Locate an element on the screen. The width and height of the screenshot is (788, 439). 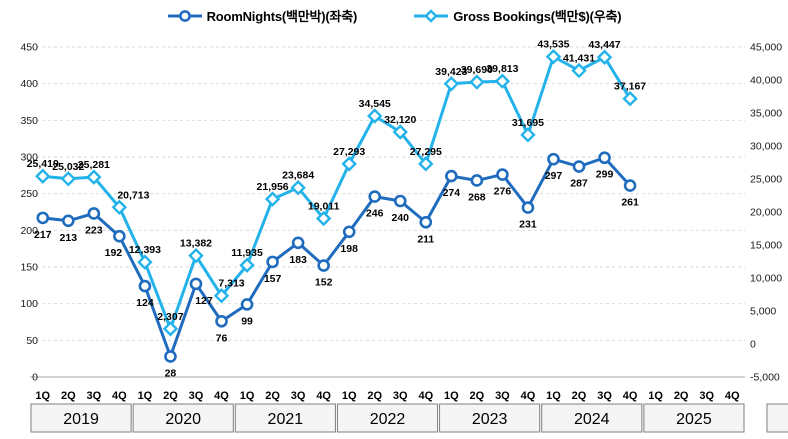
data-point-label: 299 is located at coordinates (605, 175).